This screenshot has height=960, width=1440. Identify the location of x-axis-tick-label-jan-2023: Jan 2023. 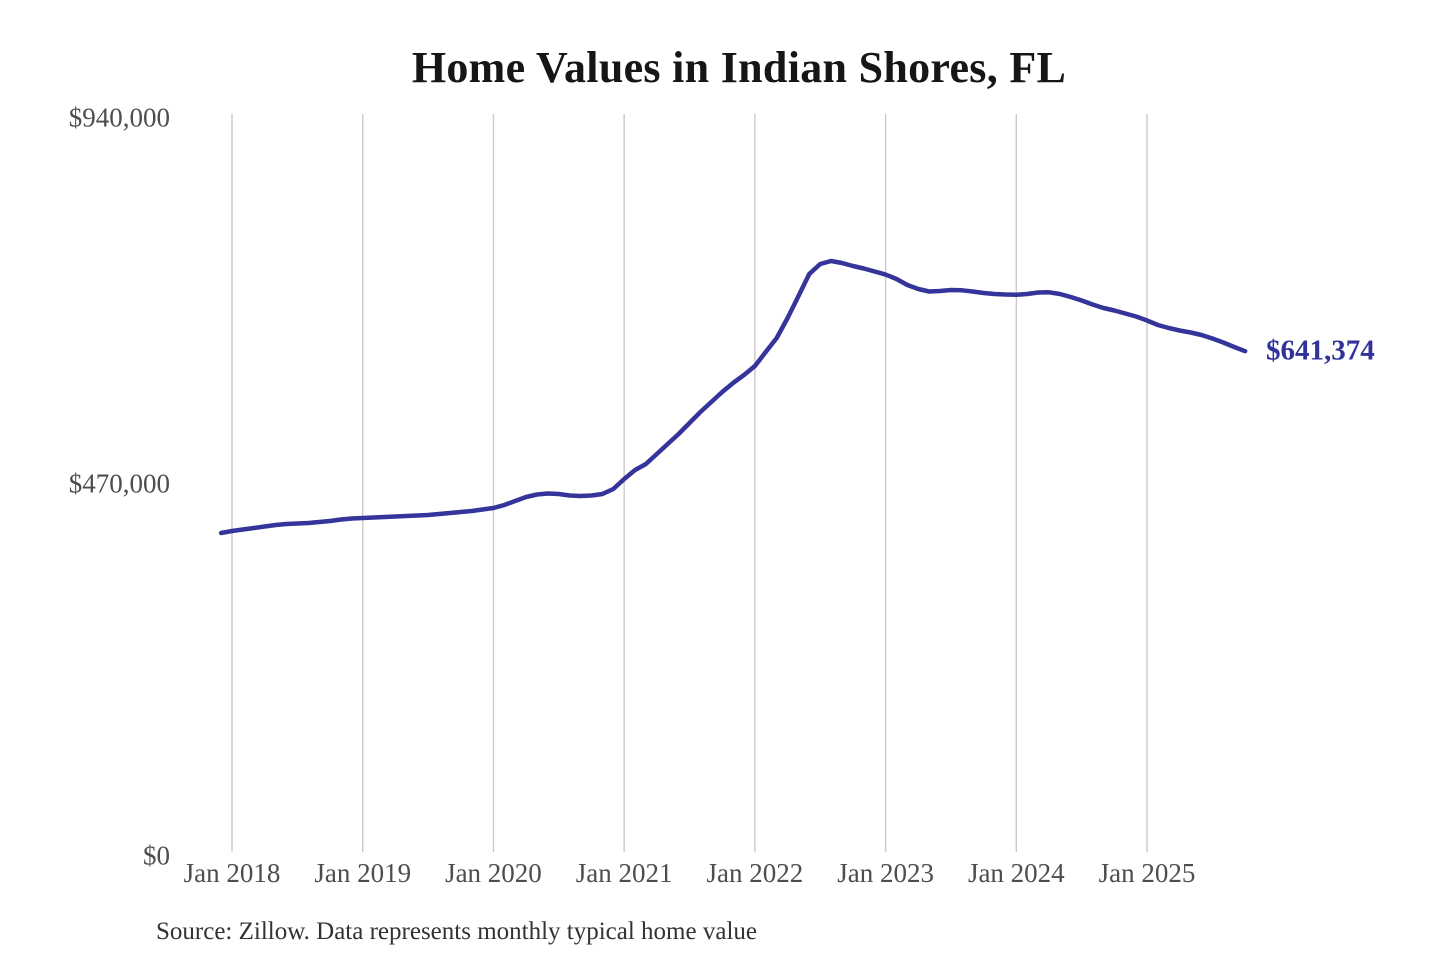
(885, 873).